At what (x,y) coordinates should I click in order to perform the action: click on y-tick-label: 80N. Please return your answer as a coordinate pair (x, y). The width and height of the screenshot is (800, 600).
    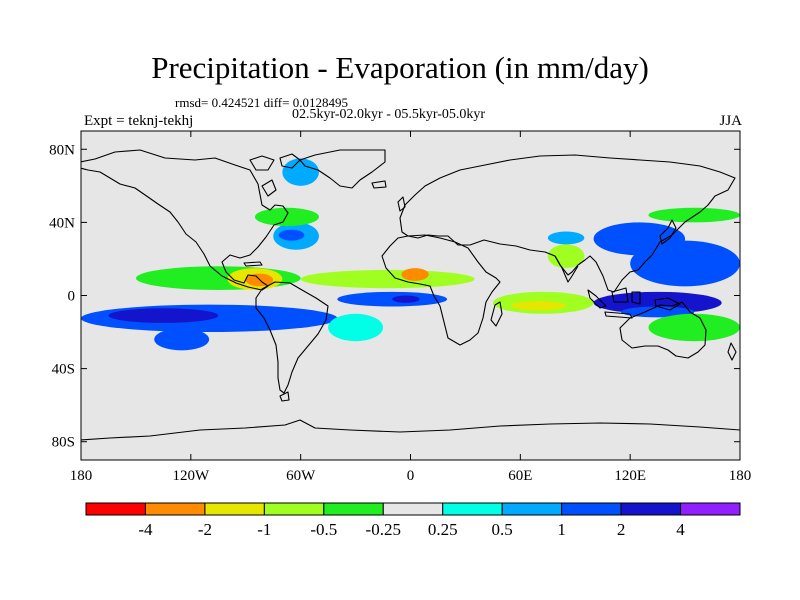
    Looking at the image, I should click on (62, 150).